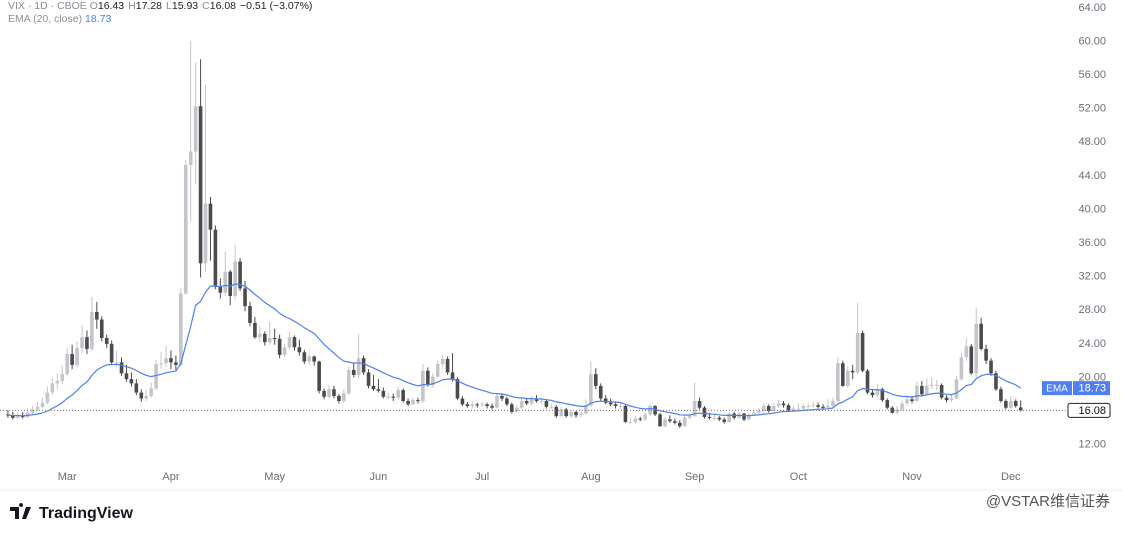 The height and width of the screenshot is (537, 1123). I want to click on x-tick-label: Nov, so click(912, 477).